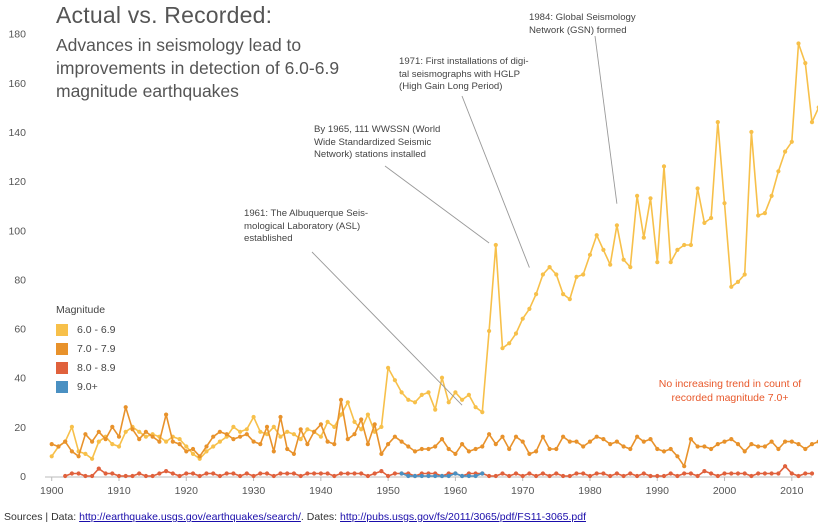 The height and width of the screenshot is (525, 818). I want to click on x-tick-label: 2010, so click(792, 491).